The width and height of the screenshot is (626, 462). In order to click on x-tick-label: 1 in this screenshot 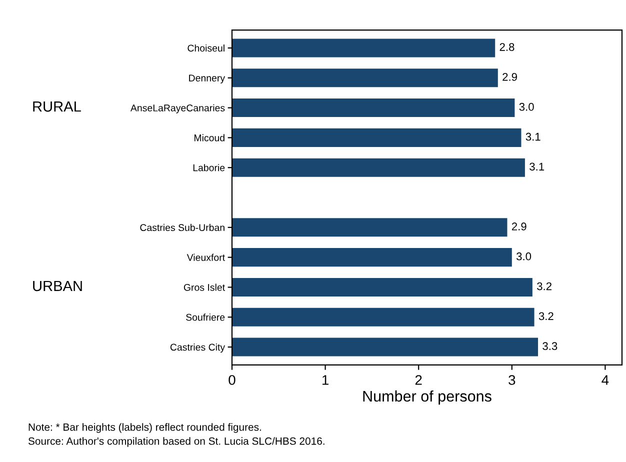, I will do `click(325, 380)`.